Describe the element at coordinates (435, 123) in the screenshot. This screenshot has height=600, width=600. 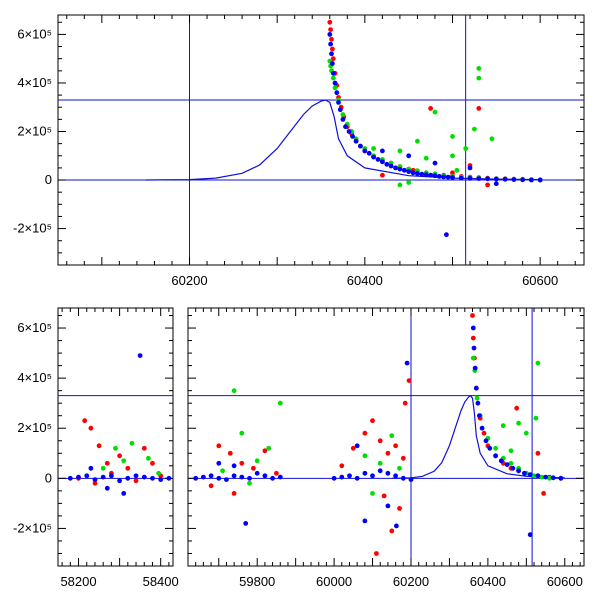
I see `data-series` at that location.